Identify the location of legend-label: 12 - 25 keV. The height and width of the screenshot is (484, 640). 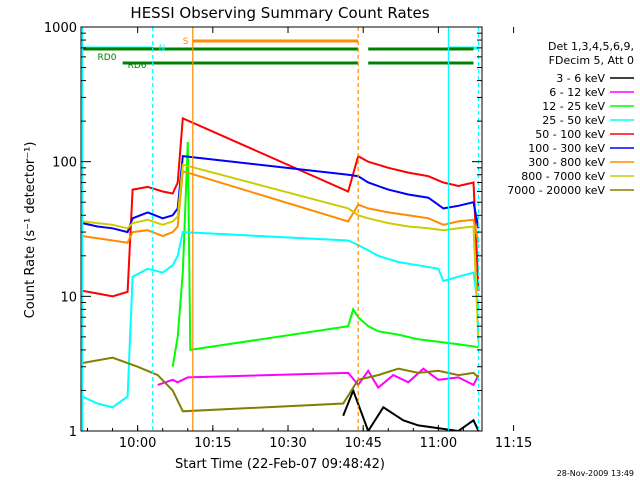
(573, 106).